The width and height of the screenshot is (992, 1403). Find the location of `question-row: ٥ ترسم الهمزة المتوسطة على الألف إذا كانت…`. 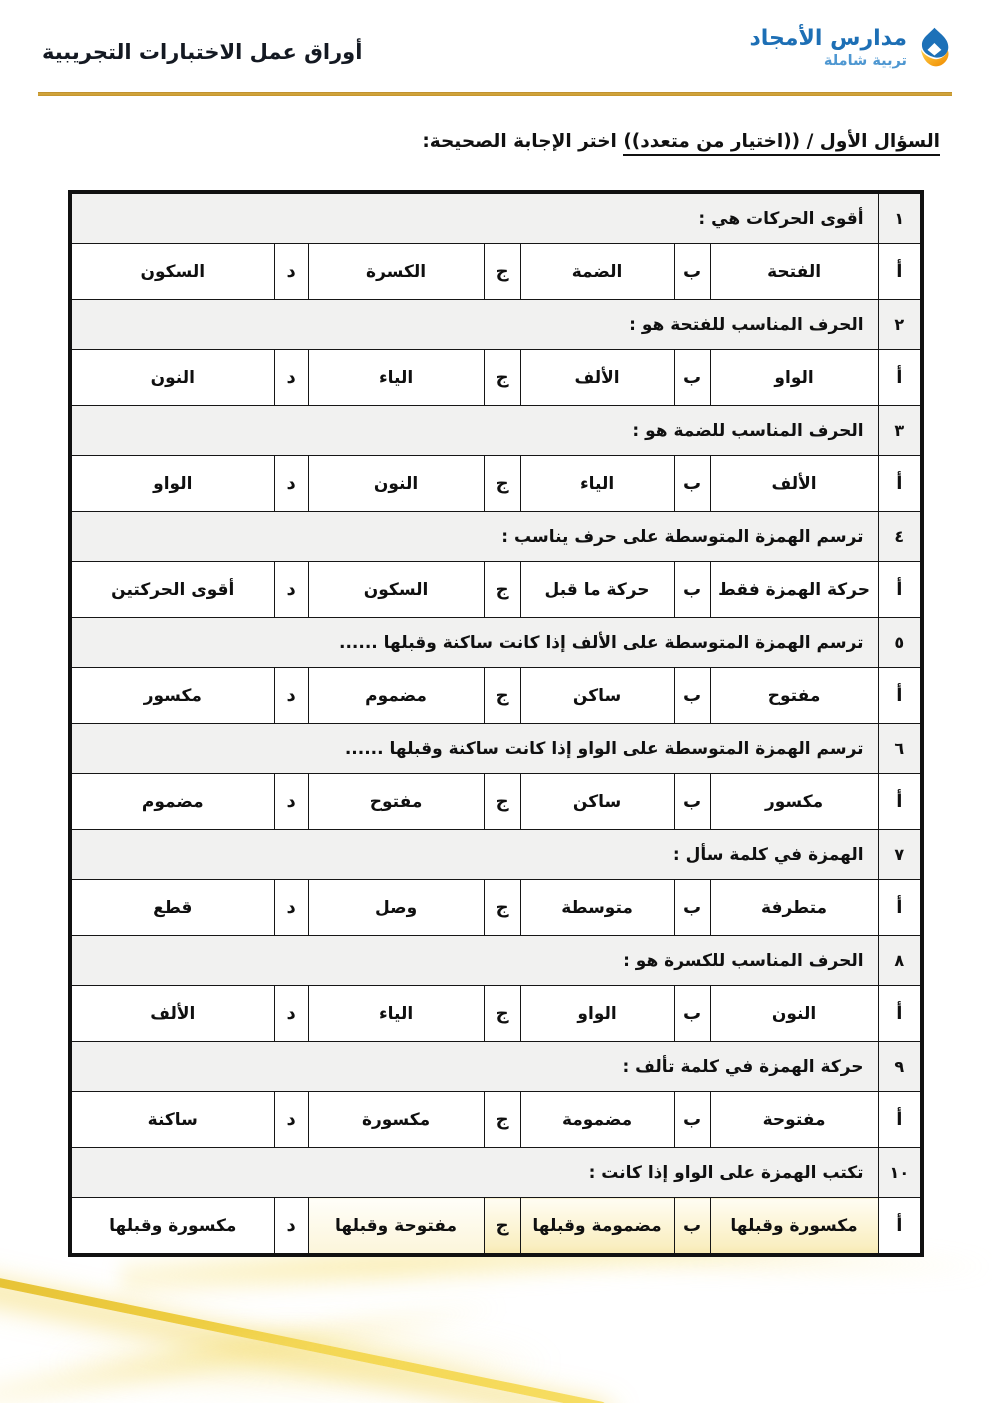

question-row: ٥ ترسم الهمزة المتوسطة على الألف إذا كانت… is located at coordinates (496, 642).